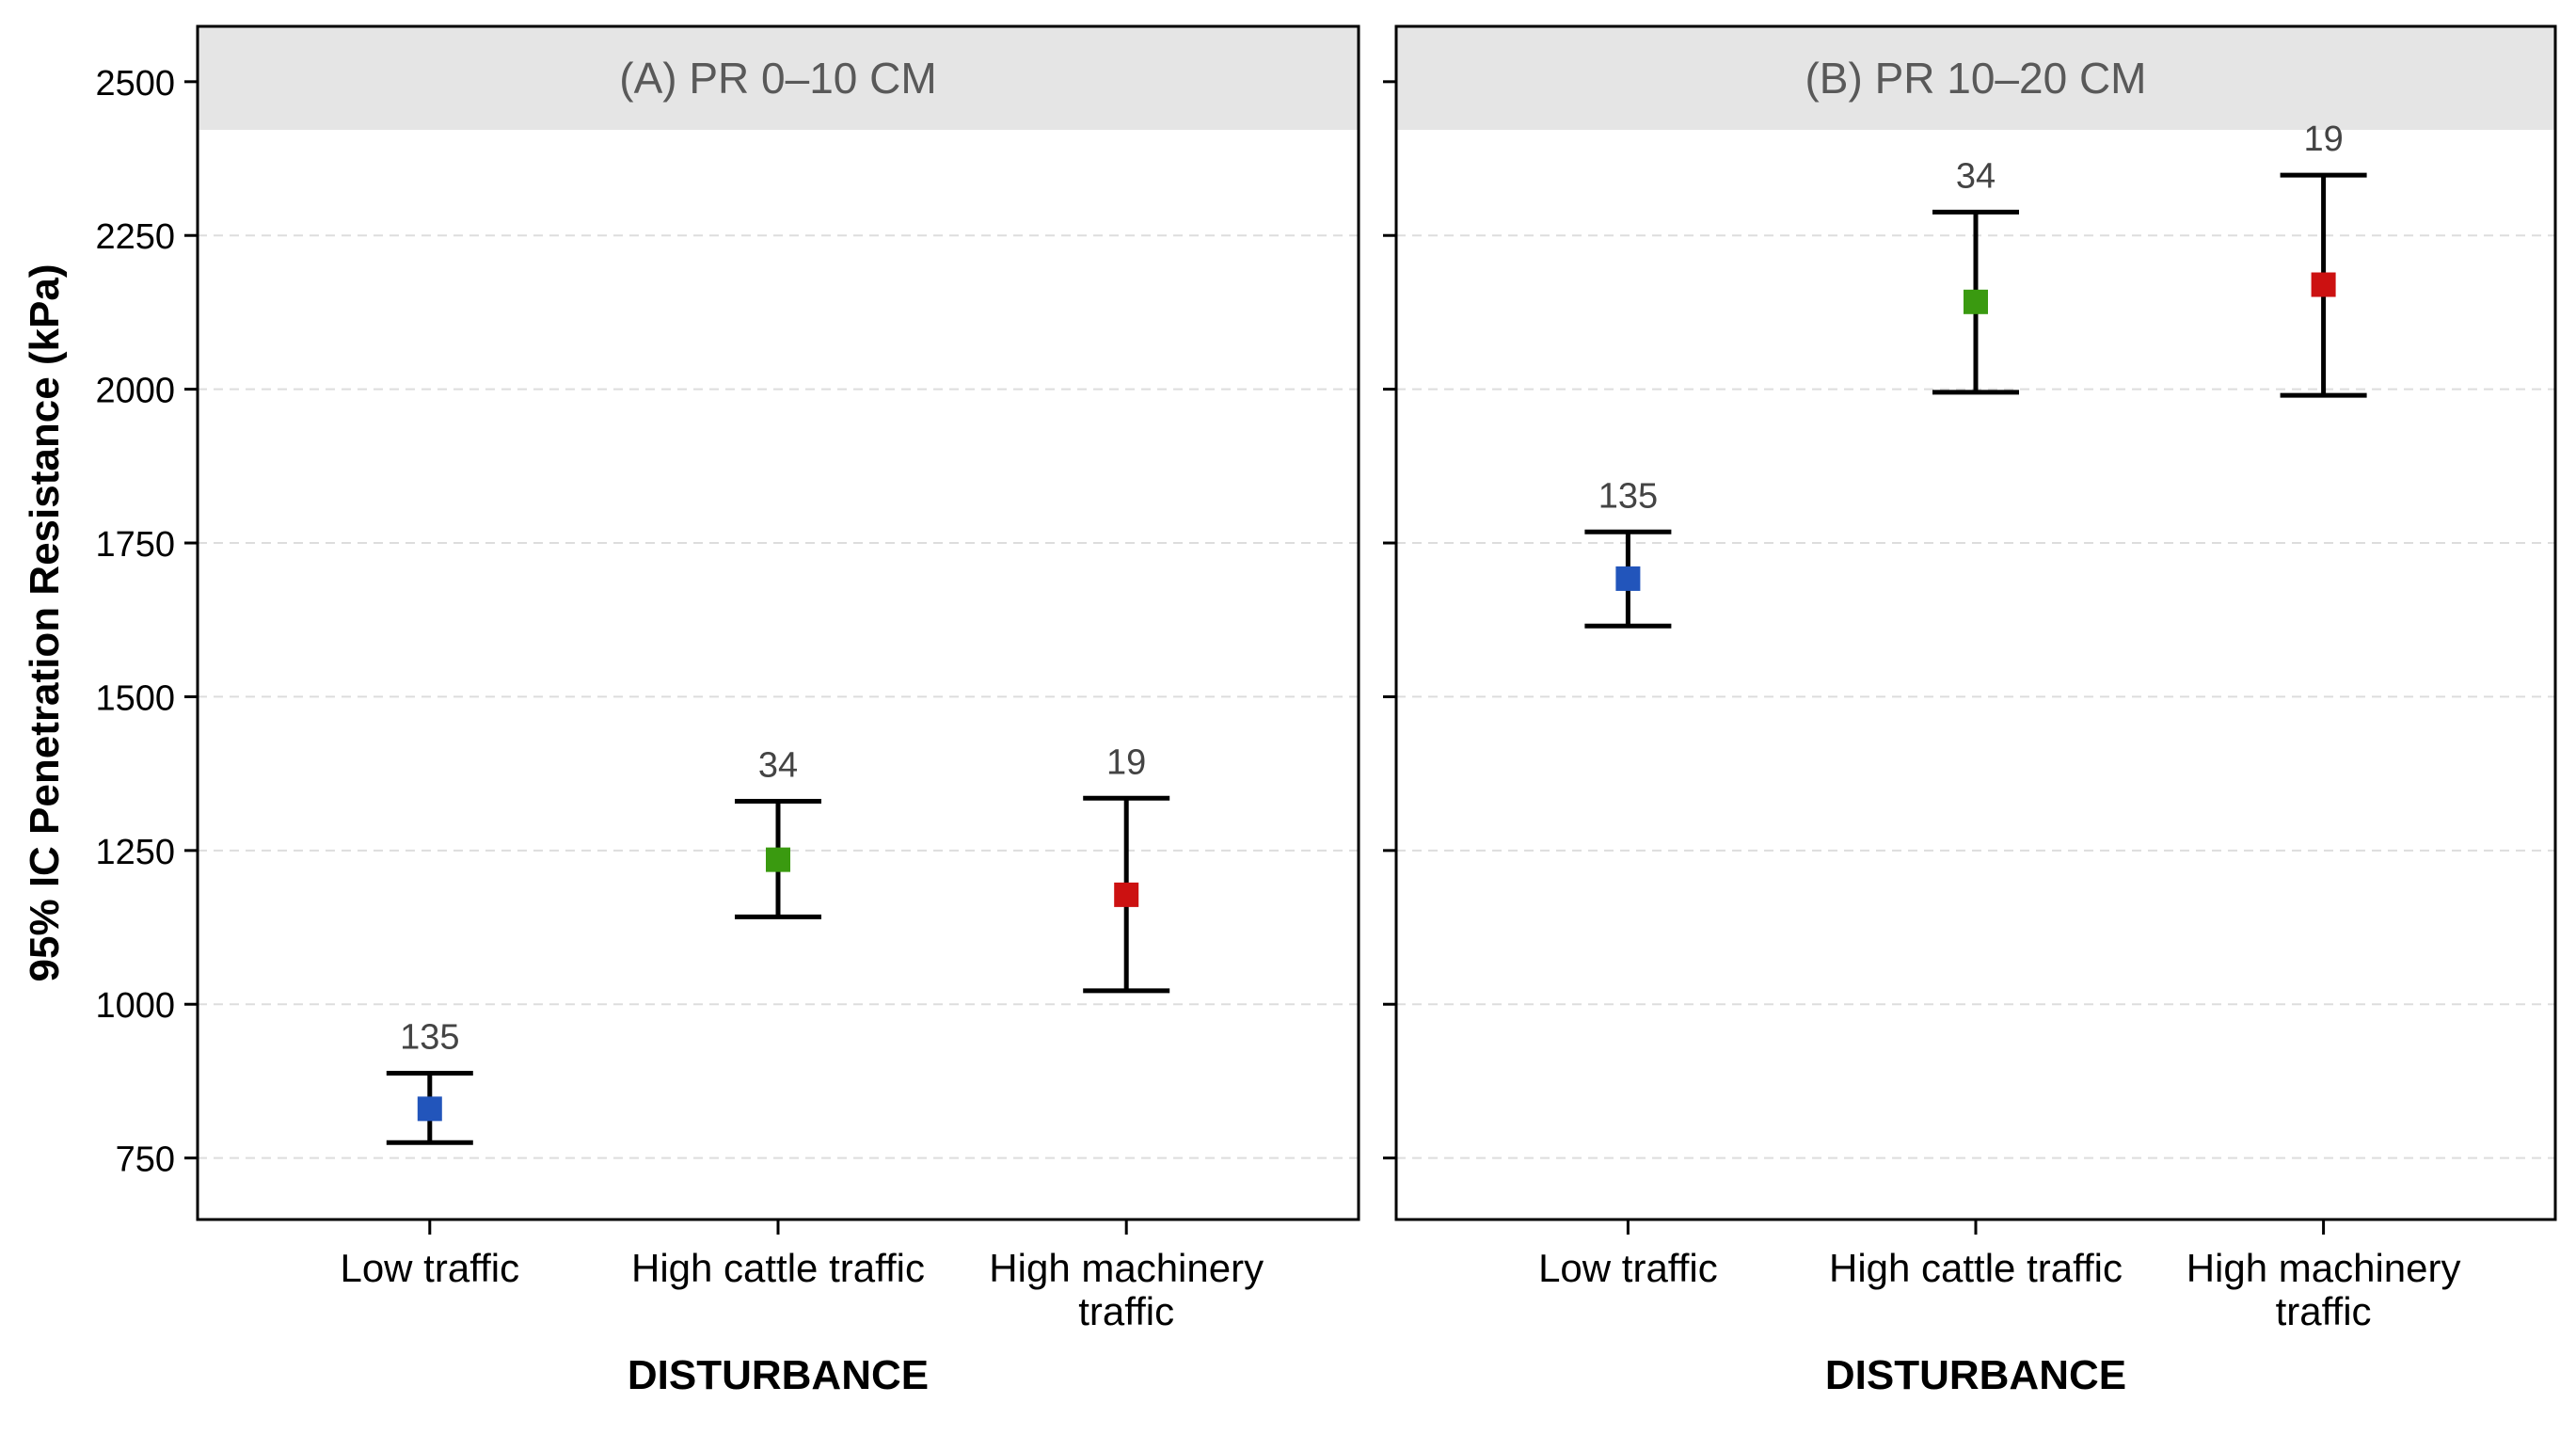 This screenshot has height=1435, width=2576. I want to click on y-tick-label: 1500, so click(135, 698).